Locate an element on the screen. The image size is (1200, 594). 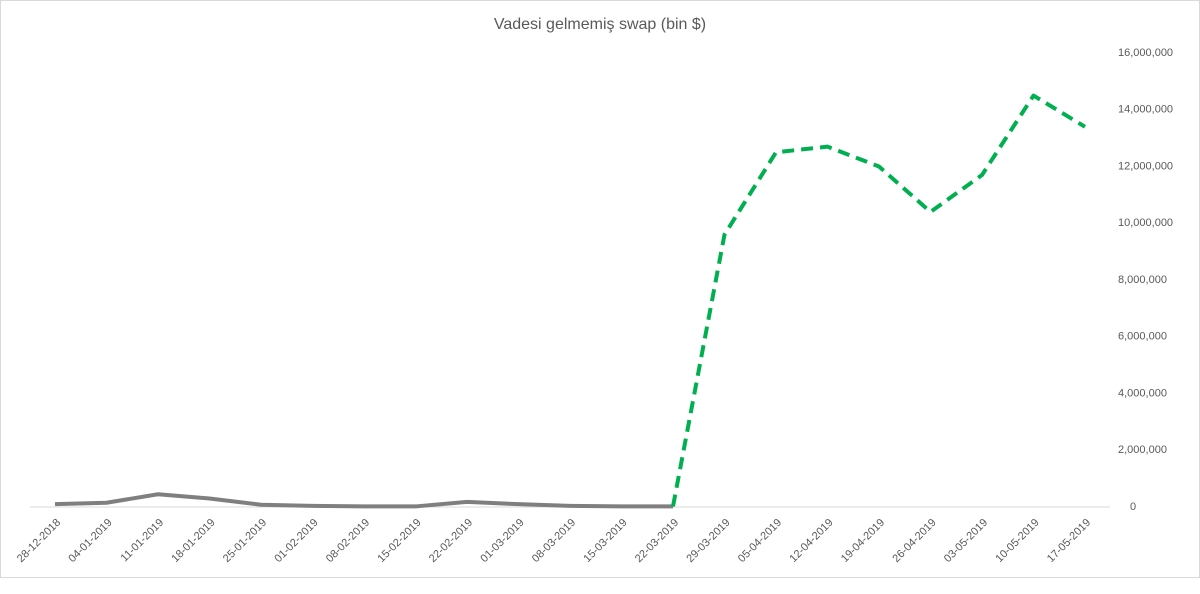
y-tick-label: 8,000,000 is located at coordinates (1142, 280).